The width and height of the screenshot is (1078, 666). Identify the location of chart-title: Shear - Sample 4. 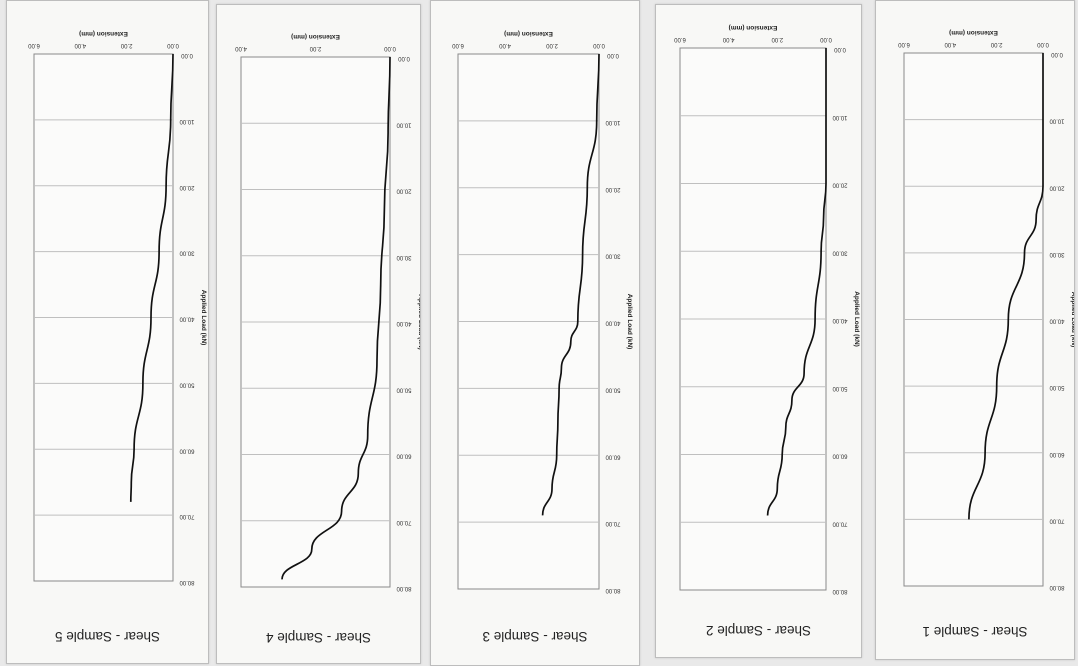
(318, 637).